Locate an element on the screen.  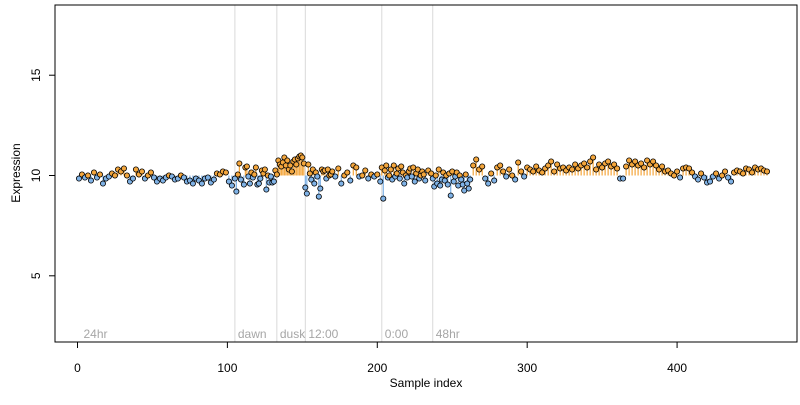
x-tick-label: 0 is located at coordinates (77, 368).